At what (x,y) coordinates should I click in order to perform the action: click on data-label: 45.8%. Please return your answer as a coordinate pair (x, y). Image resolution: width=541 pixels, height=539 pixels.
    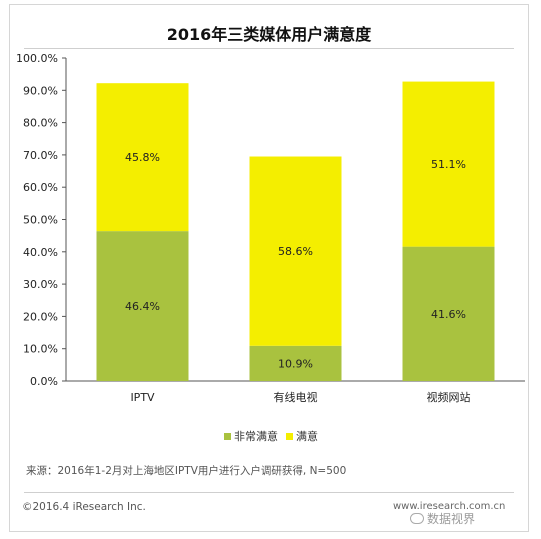
    Looking at the image, I should click on (142, 157).